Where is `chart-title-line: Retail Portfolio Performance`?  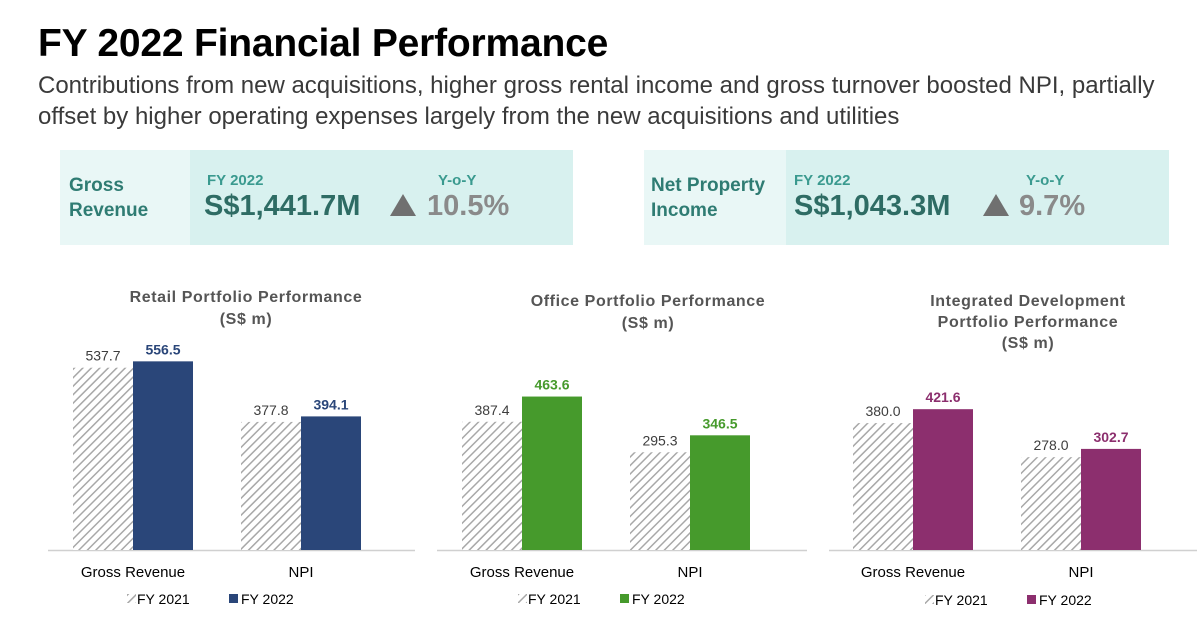
chart-title-line: Retail Portfolio Performance is located at coordinates (246, 297).